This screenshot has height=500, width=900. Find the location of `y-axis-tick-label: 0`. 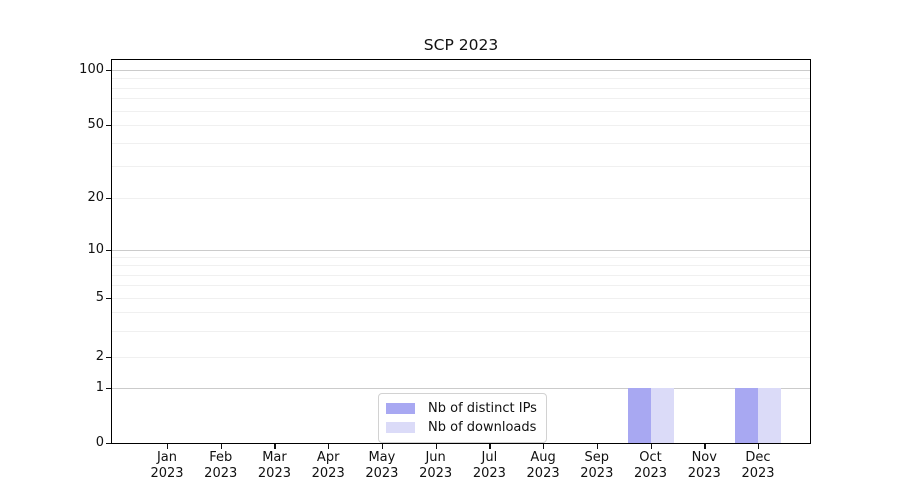

y-axis-tick-label: 0 is located at coordinates (99, 442).